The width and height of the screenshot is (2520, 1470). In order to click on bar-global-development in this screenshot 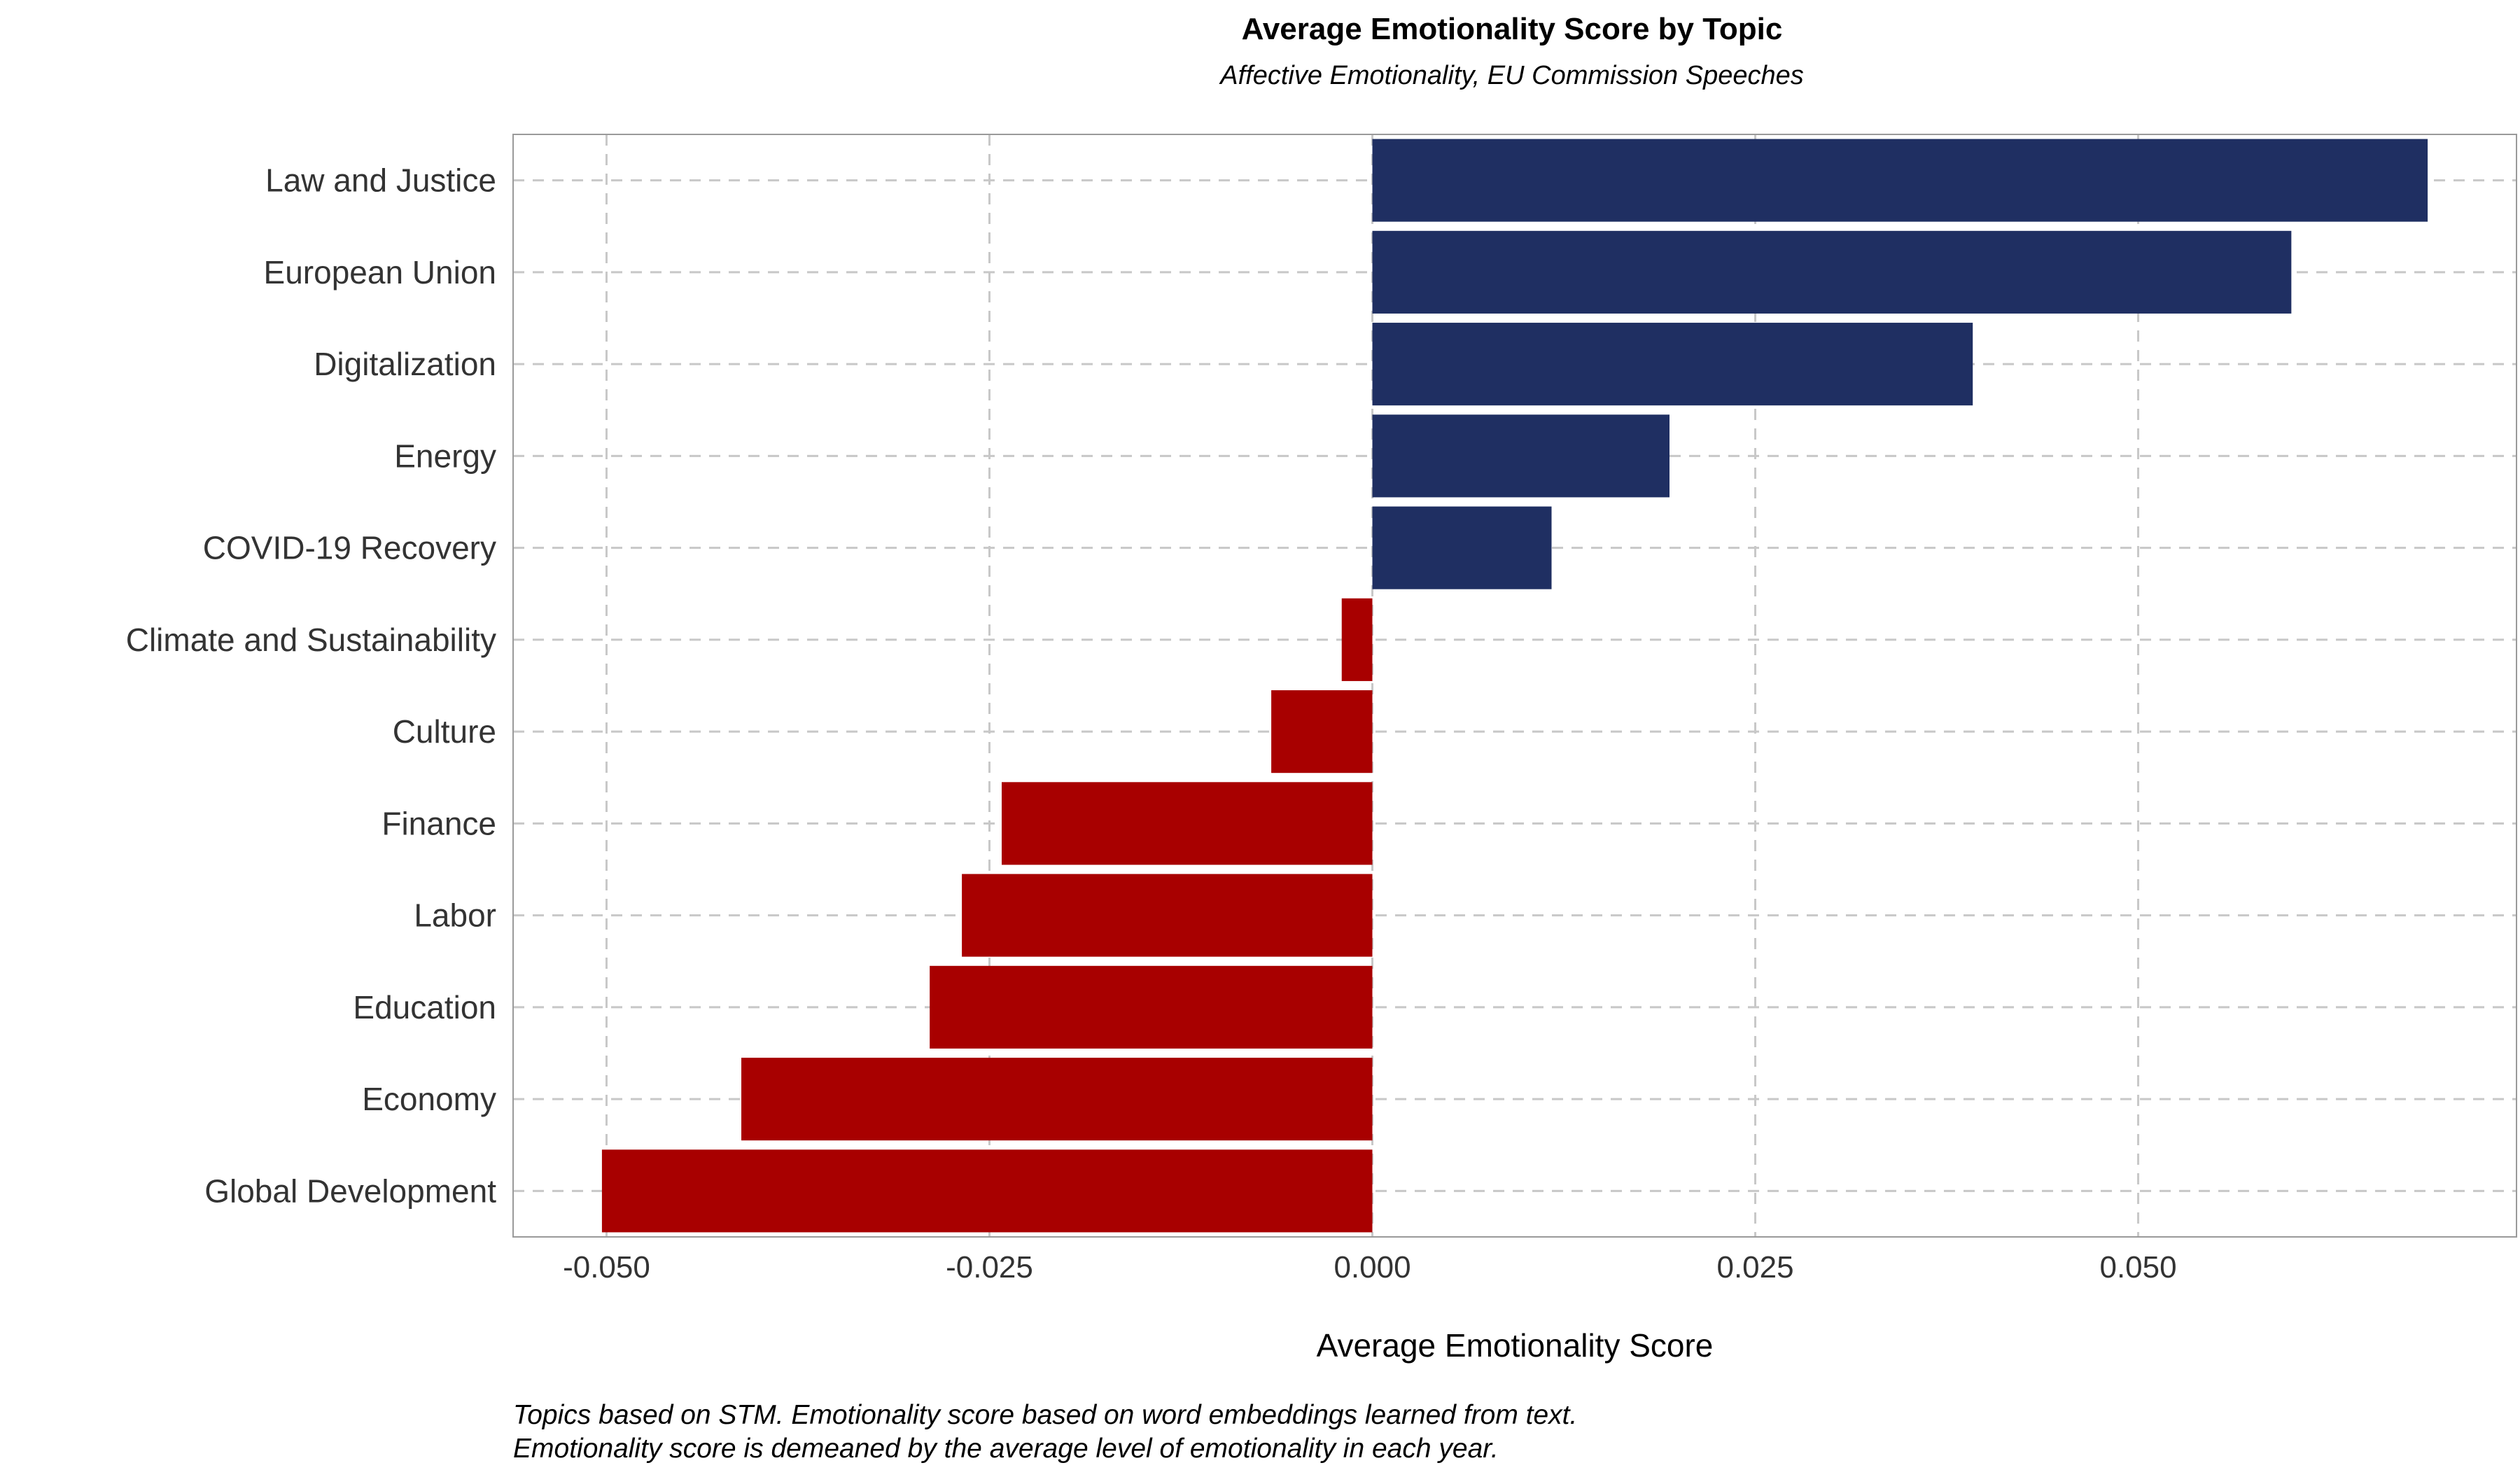, I will do `click(987, 1191)`.